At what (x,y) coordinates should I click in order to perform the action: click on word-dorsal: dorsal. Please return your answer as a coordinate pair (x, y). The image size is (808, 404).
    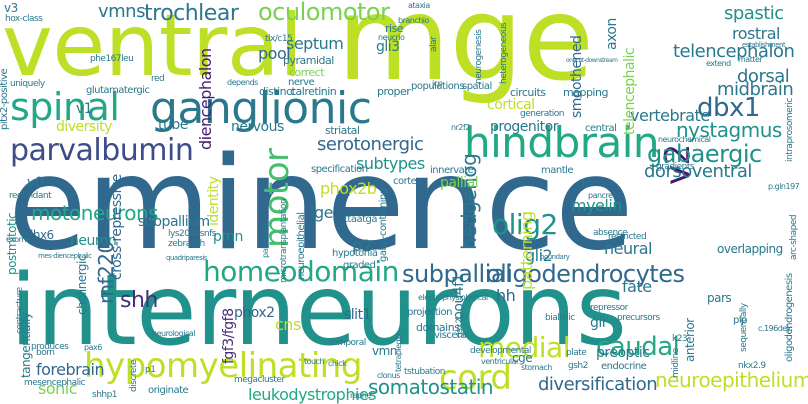
    Looking at the image, I should click on (763, 76).